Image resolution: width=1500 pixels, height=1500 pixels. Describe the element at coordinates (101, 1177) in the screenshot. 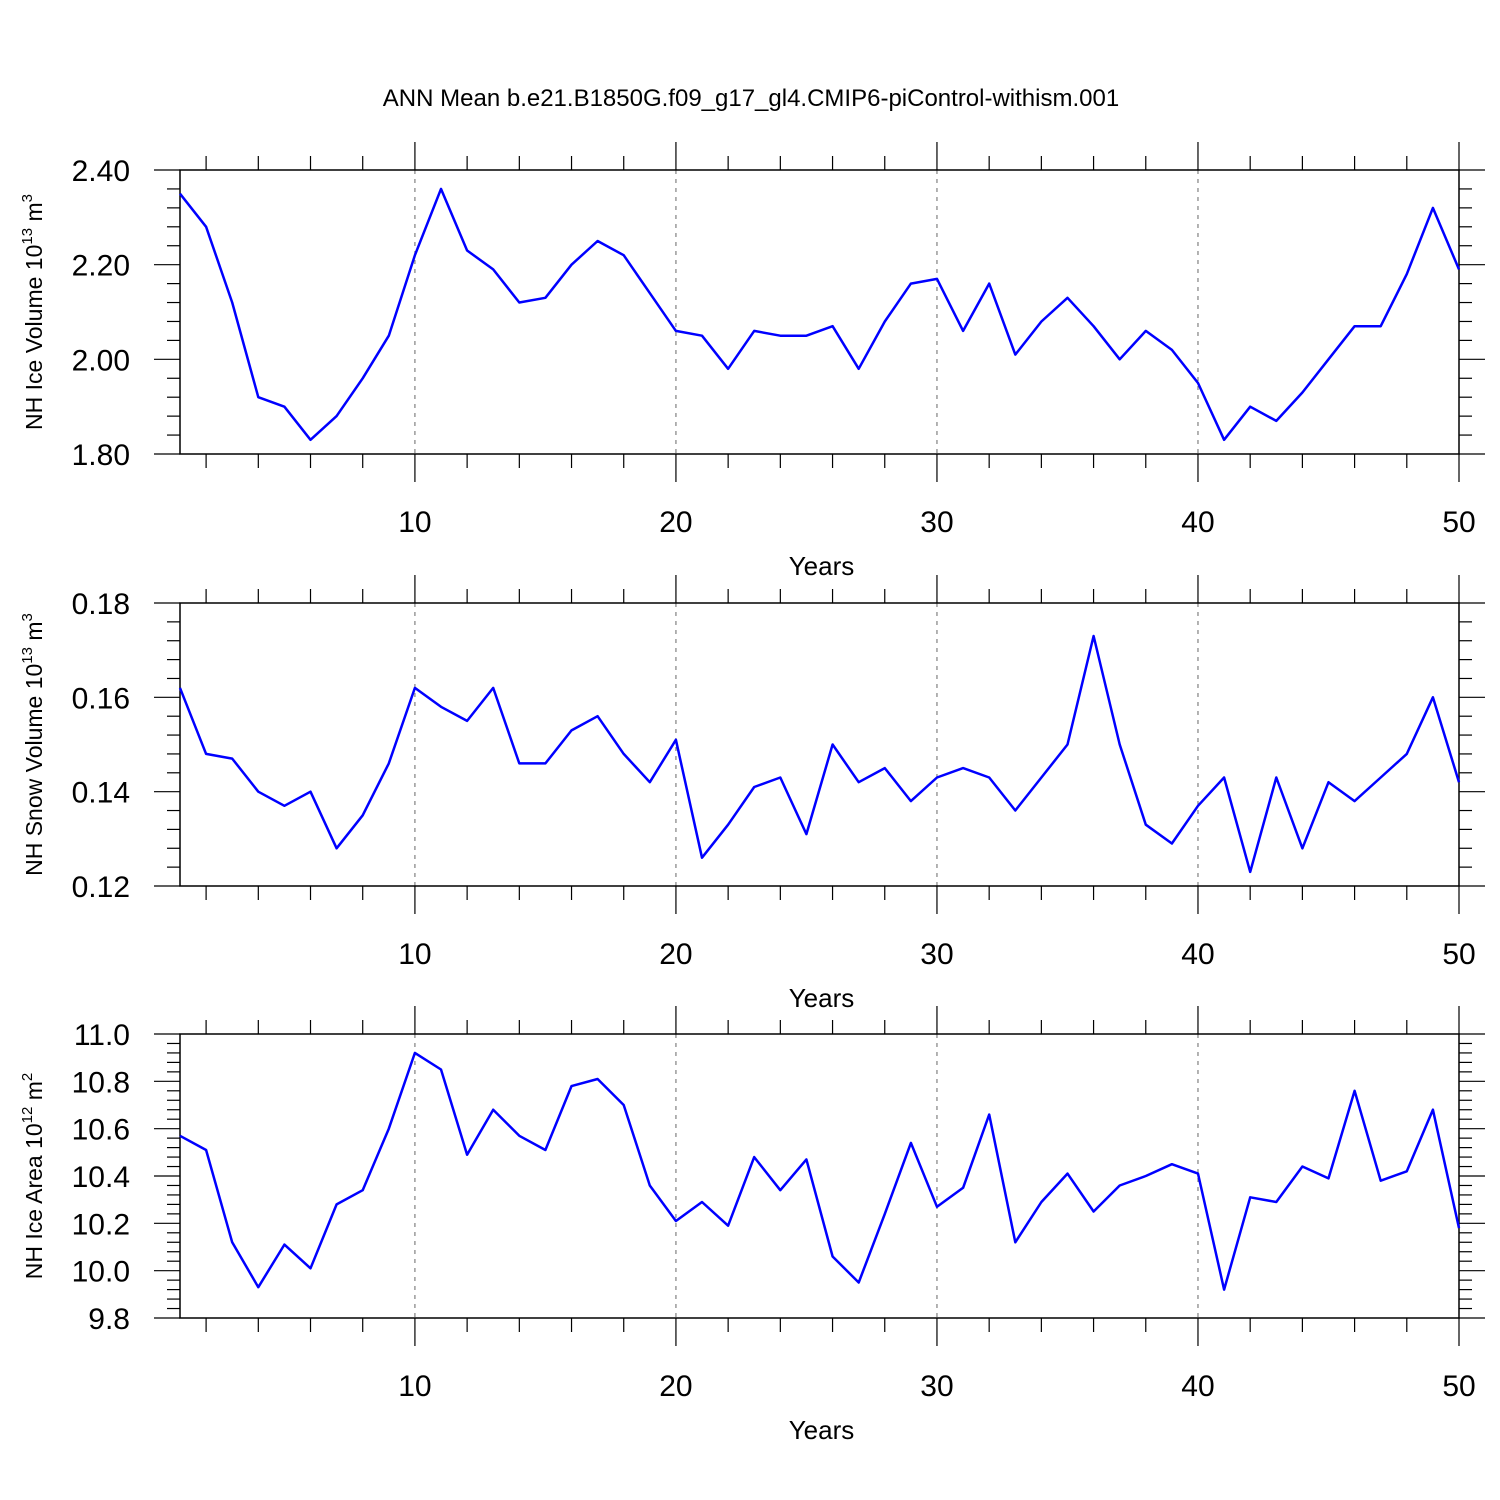

I see `y-tick-label: 10.4` at that location.